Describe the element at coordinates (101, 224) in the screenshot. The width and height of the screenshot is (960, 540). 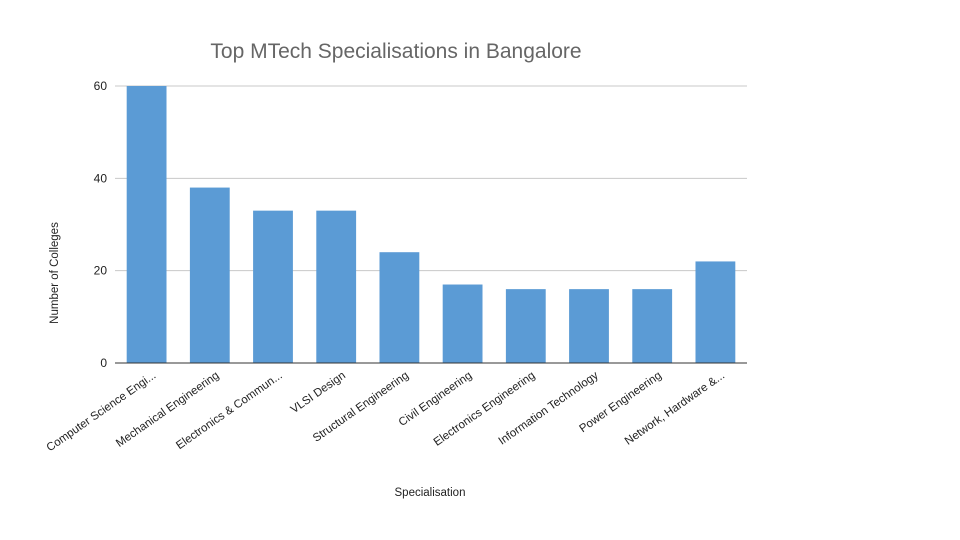
I see `y-axis-ticks: 0 20 40 60` at that location.